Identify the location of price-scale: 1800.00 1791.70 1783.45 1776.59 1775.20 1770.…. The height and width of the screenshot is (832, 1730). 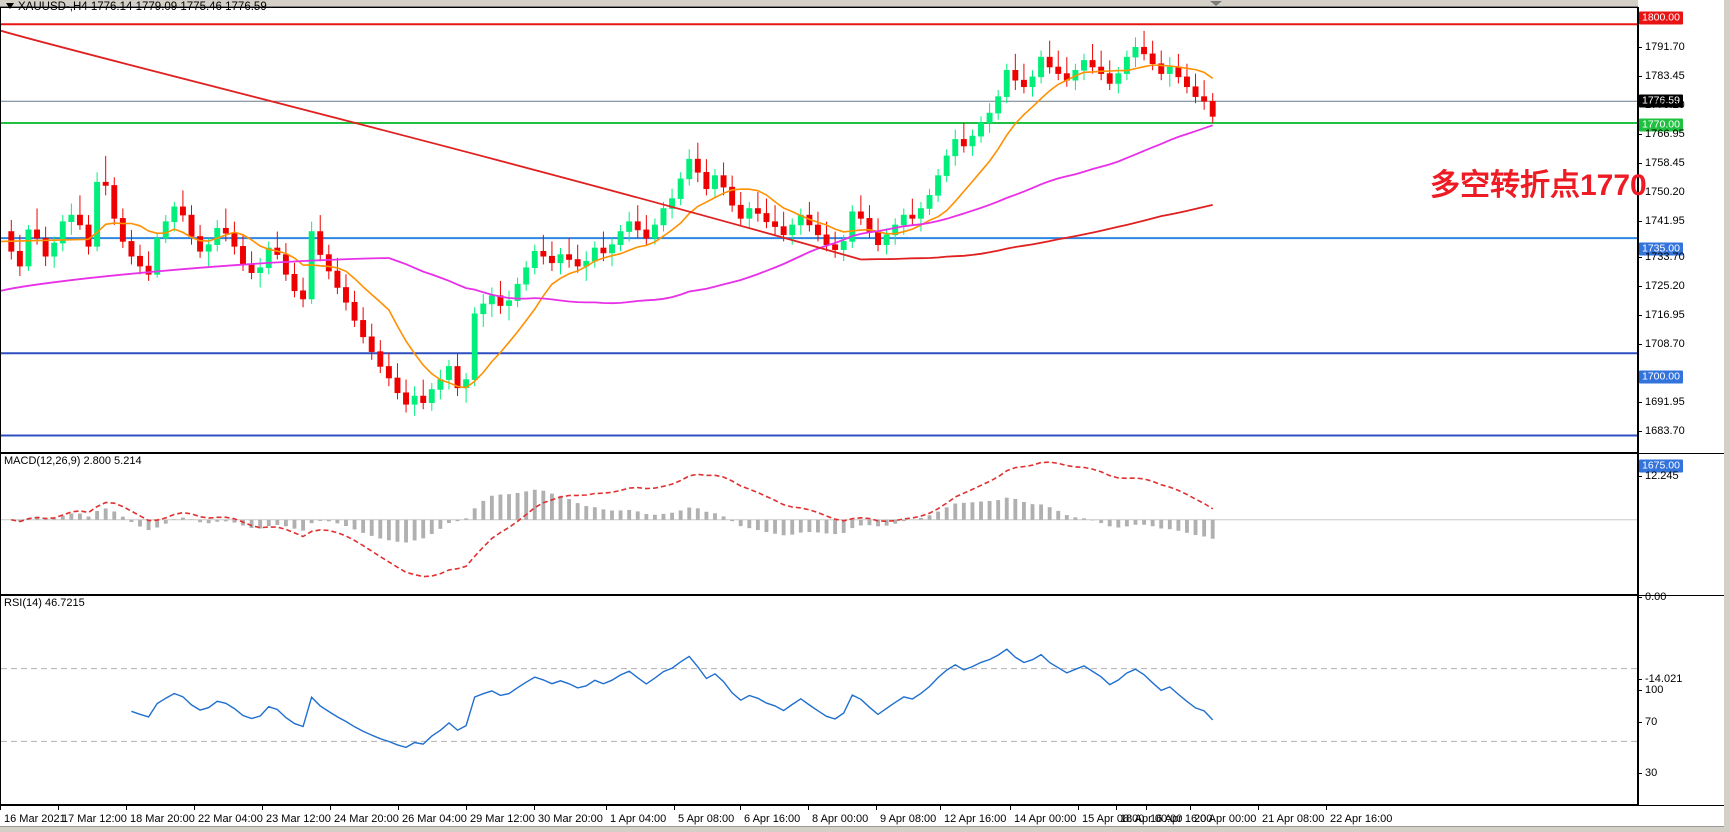
(1684, 416).